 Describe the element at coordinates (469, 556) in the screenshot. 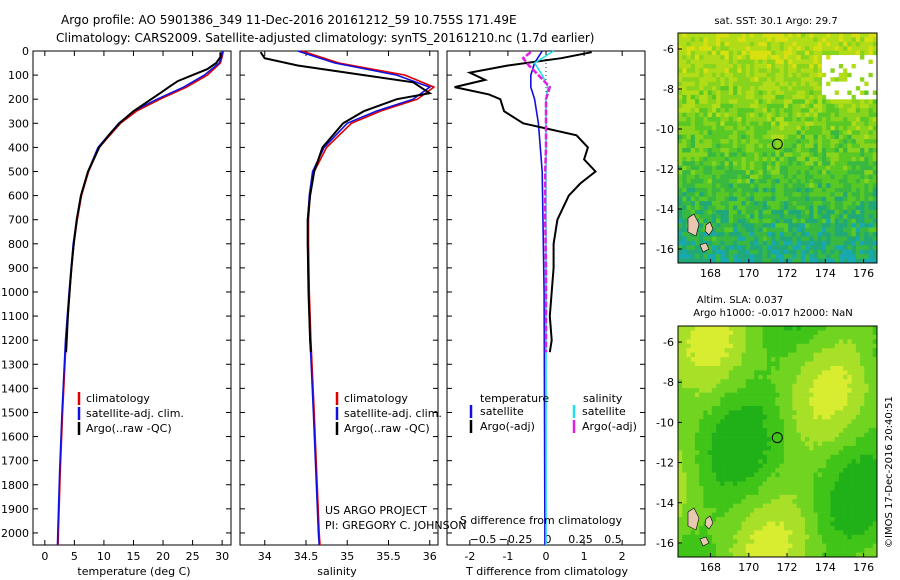

I see `x-tick-label: -2` at that location.